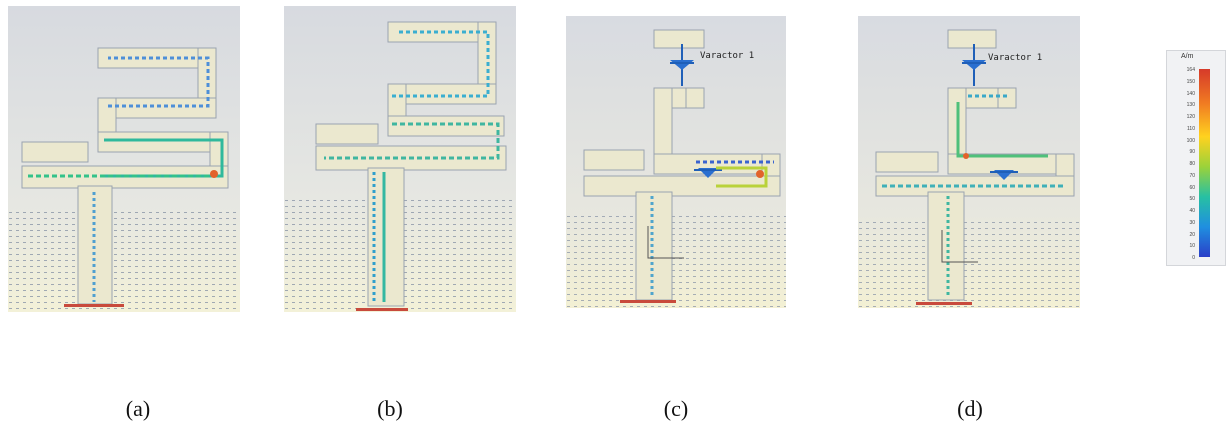  I want to click on panel-c: Varactor 1, so click(676, 162).